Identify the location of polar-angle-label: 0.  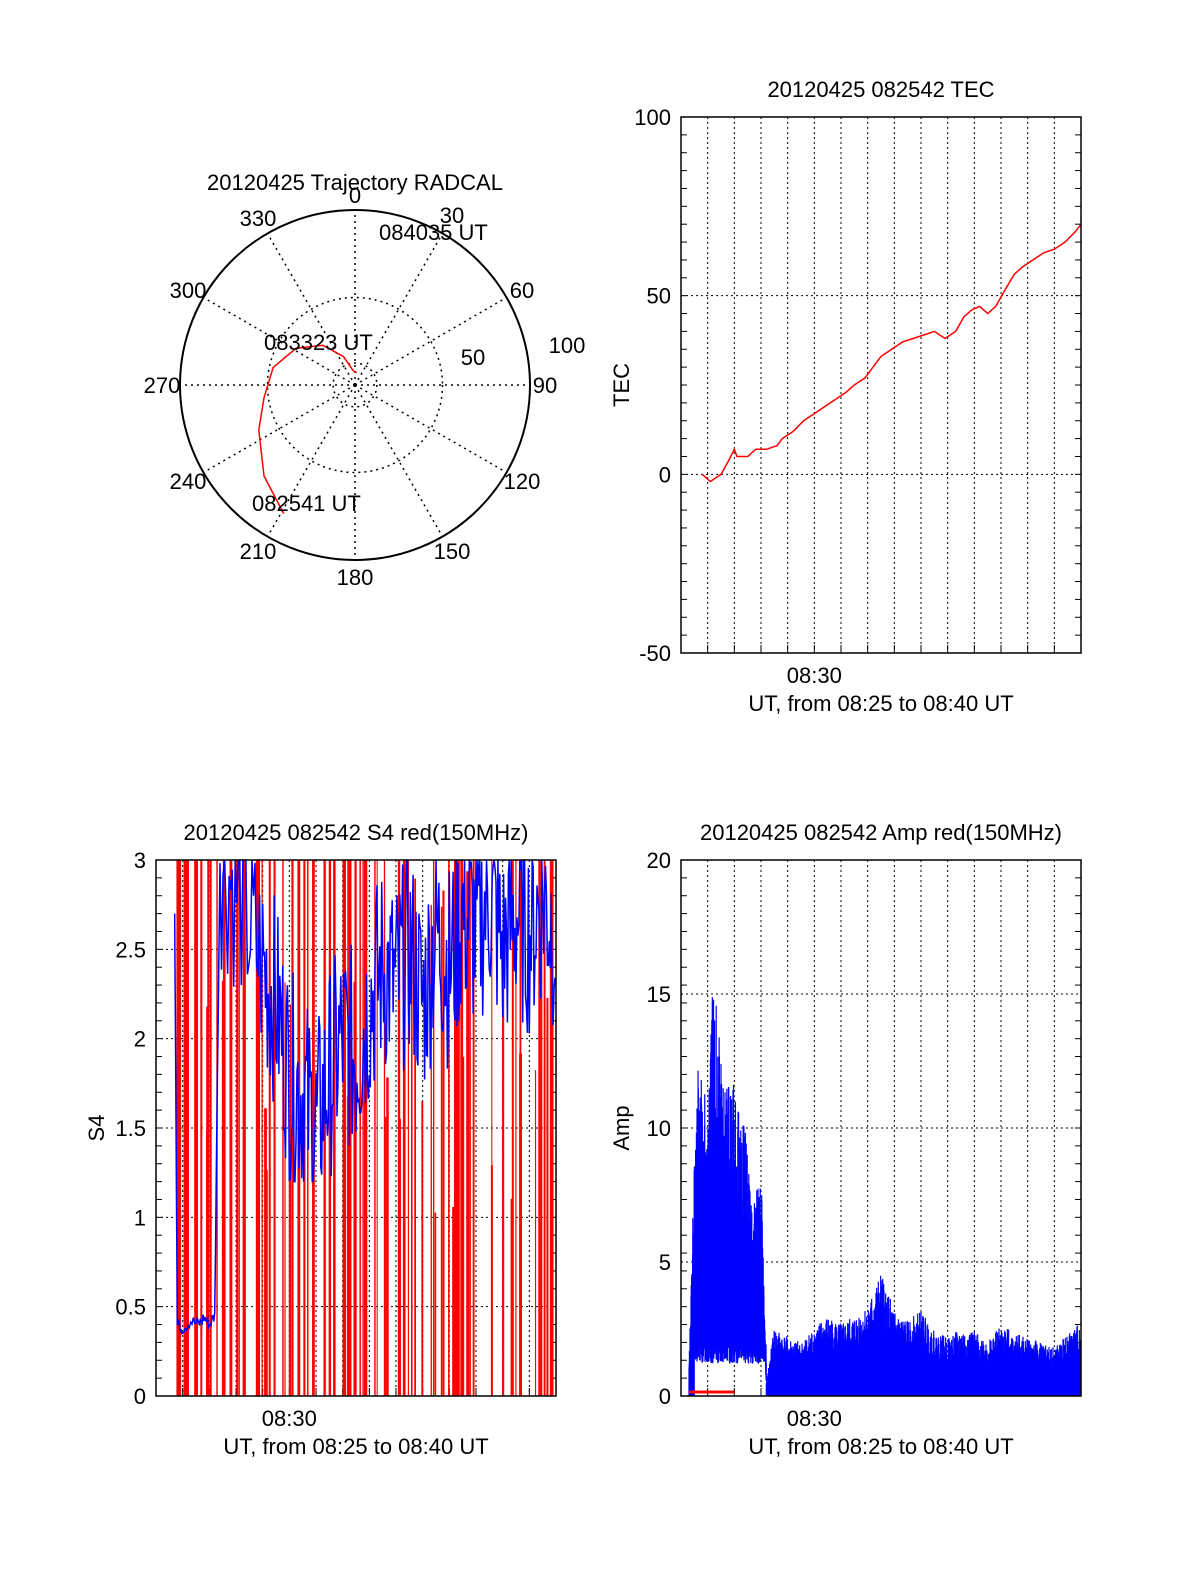
(355, 195).